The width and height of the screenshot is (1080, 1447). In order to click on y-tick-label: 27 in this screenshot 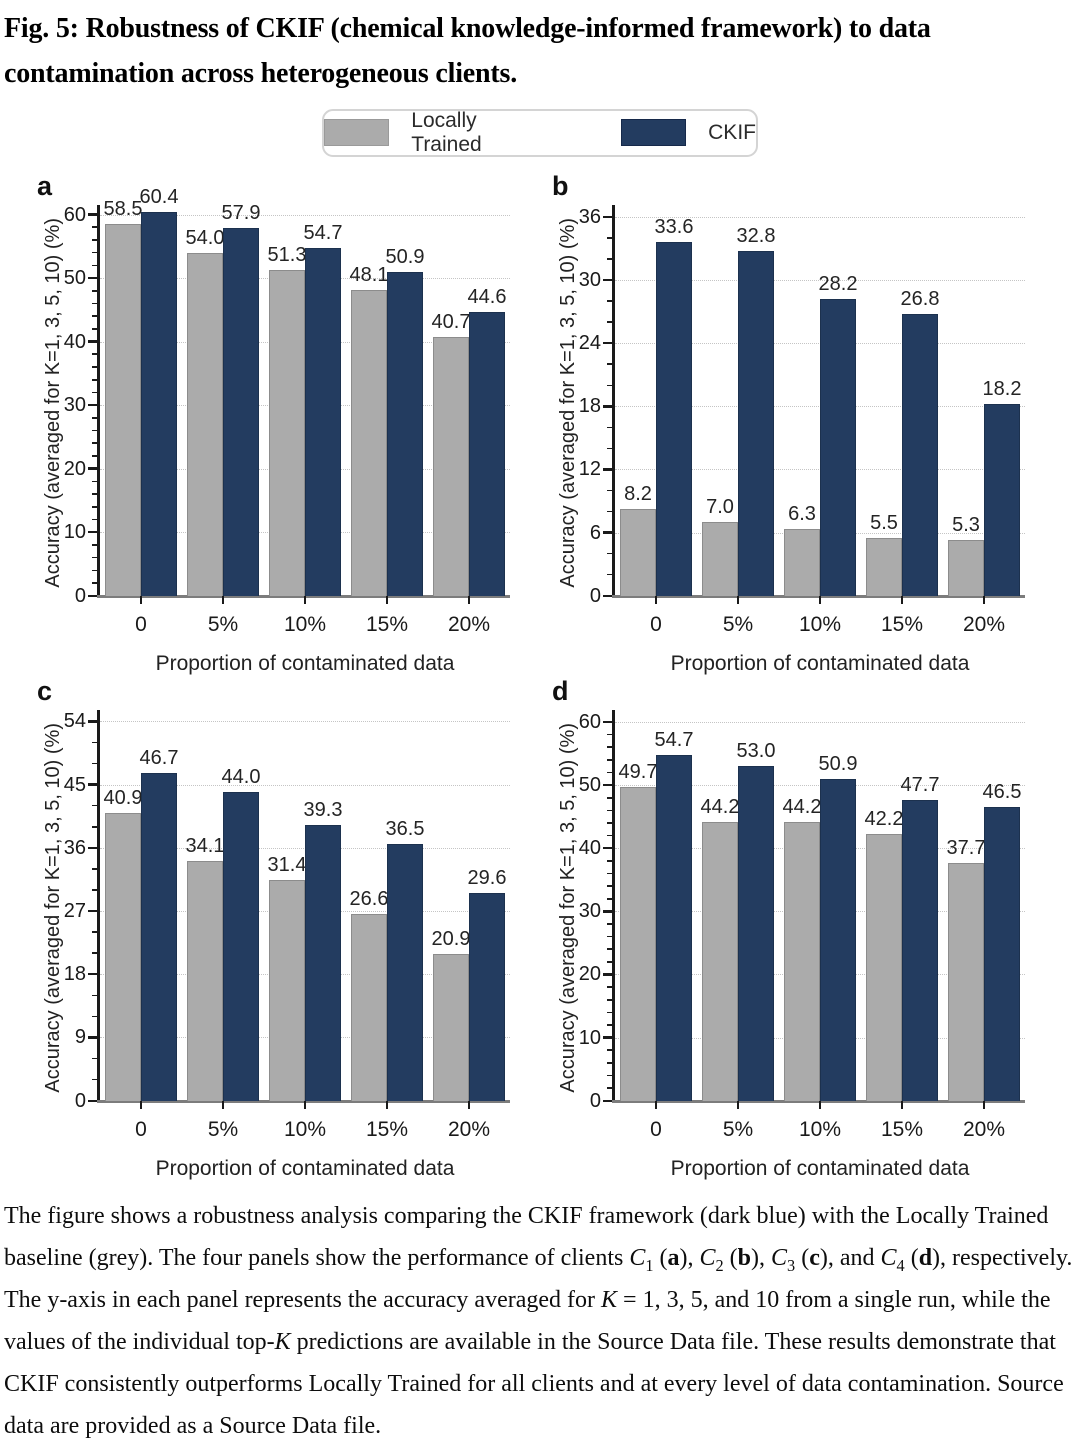, I will do `click(74, 911)`.